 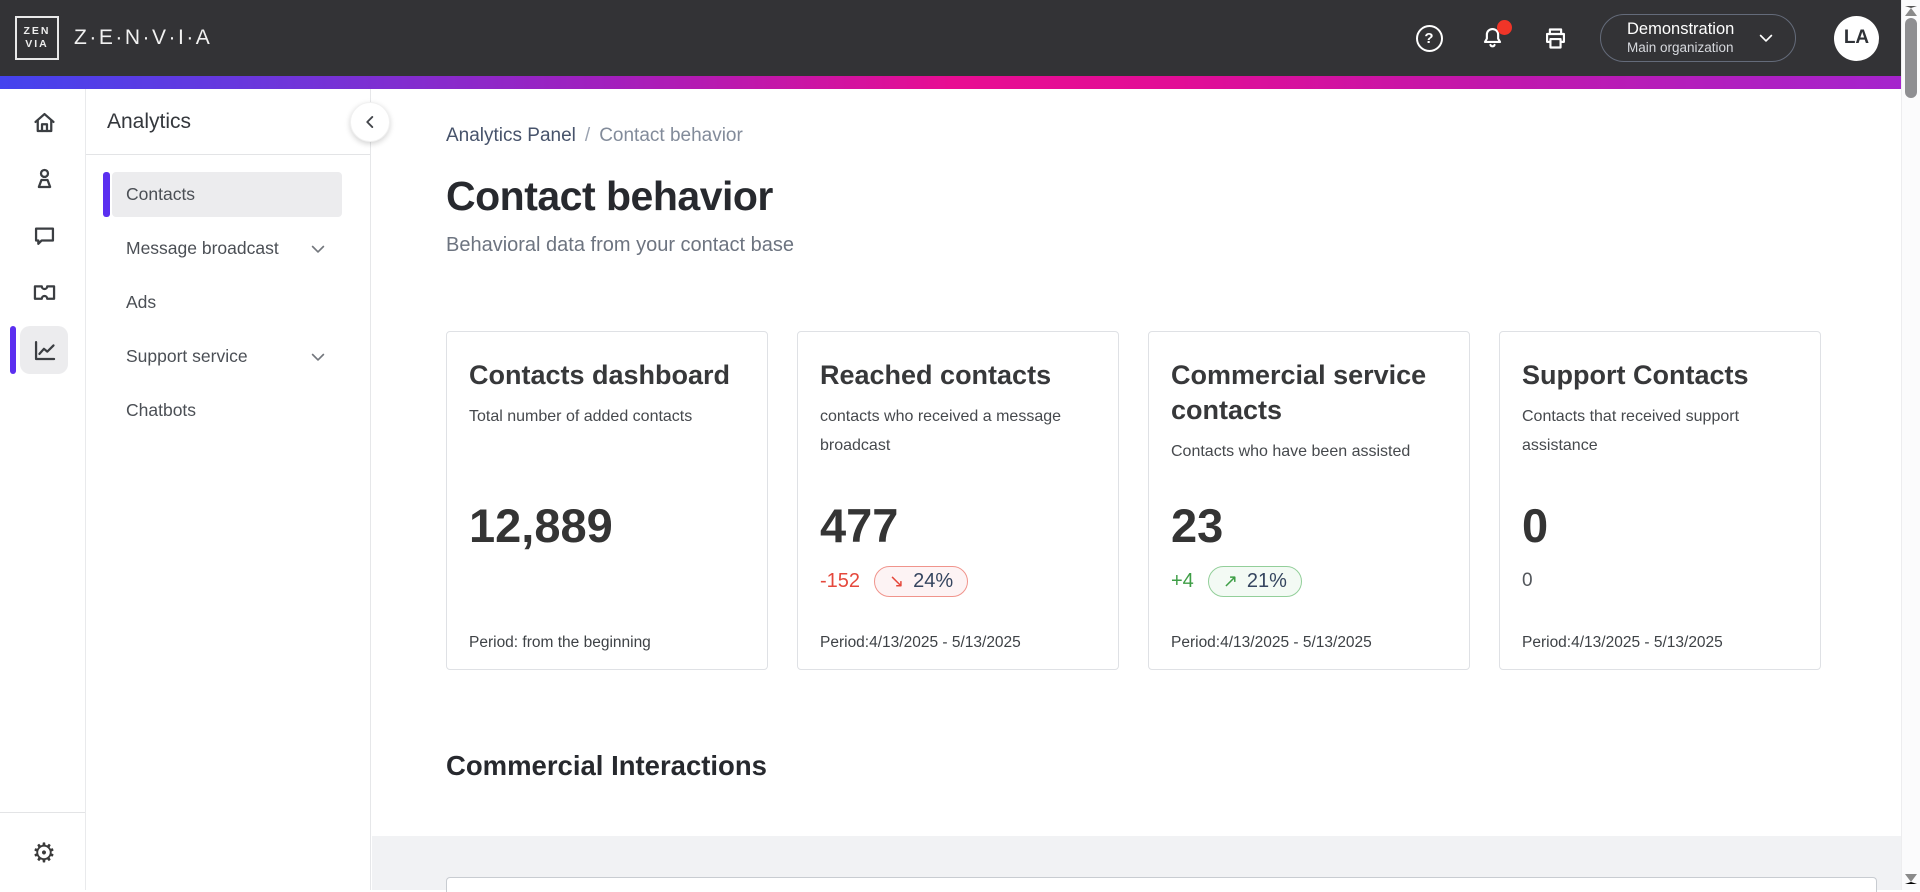 What do you see at coordinates (840, 581) in the screenshot?
I see `delta-value: -152` at bounding box center [840, 581].